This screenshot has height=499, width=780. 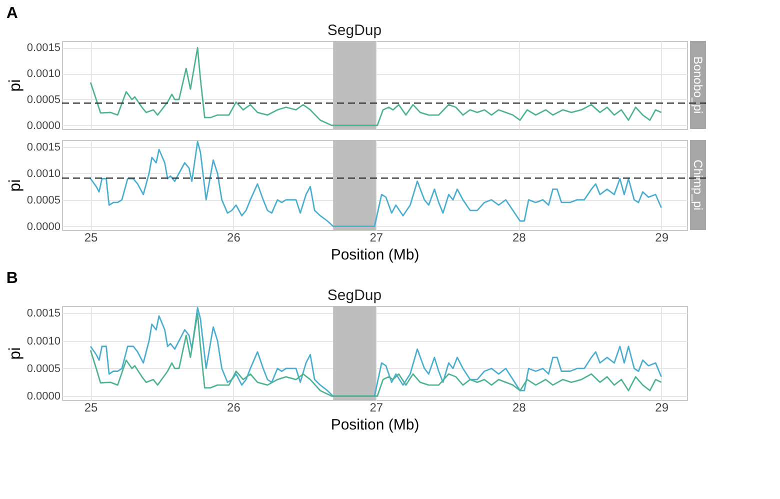 I want to click on chart-title: A, so click(x=12, y=13).